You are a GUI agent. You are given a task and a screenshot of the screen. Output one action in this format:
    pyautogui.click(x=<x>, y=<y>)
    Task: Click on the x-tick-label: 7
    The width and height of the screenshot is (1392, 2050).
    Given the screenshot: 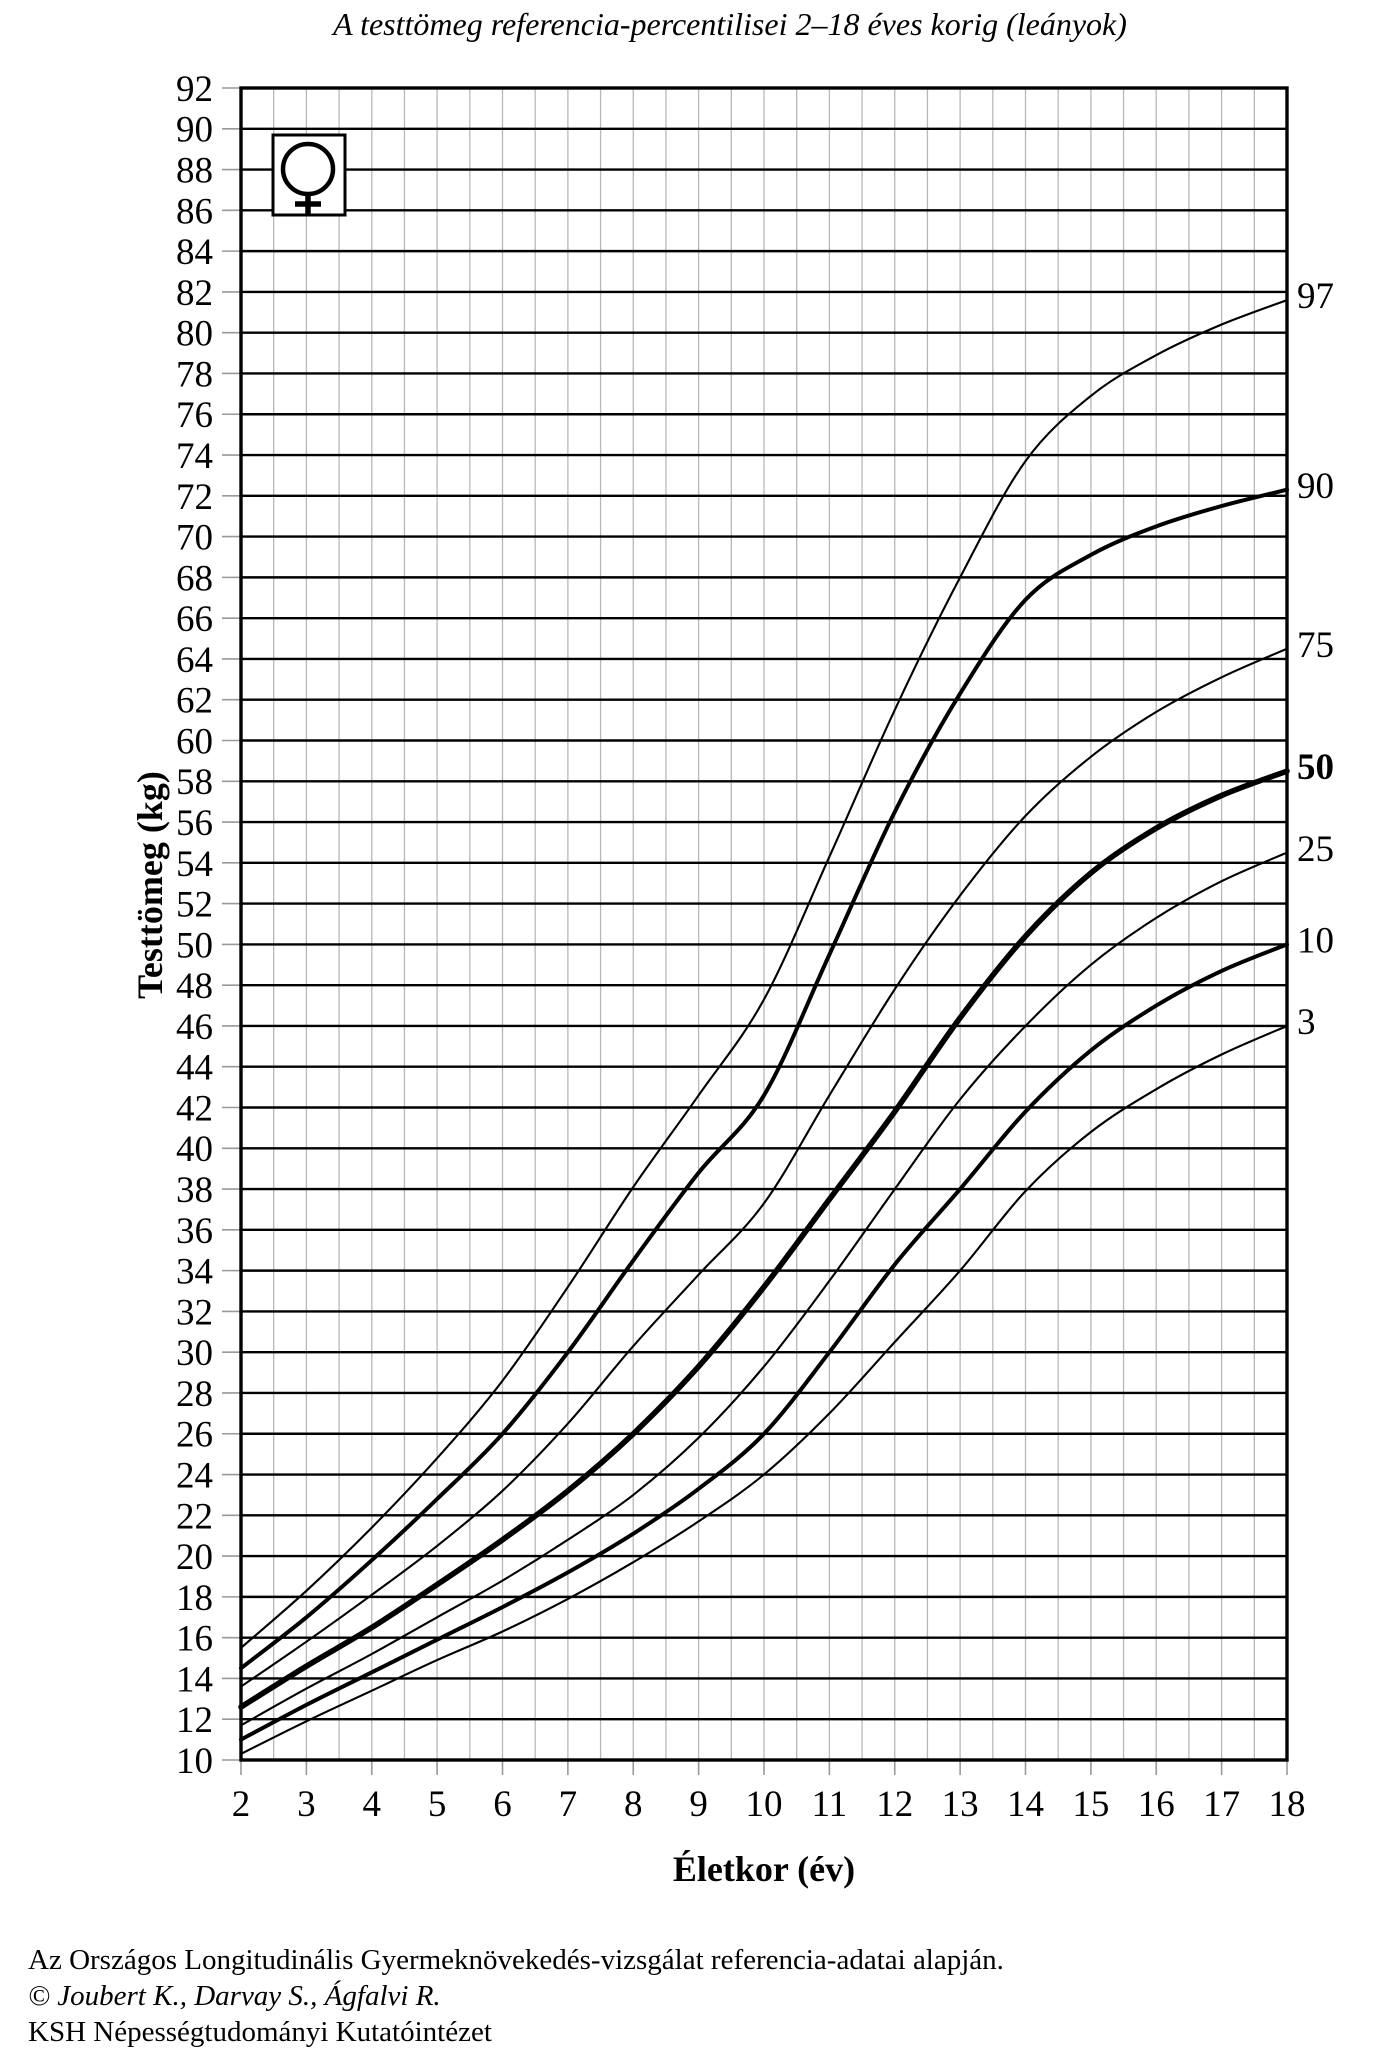 What is the action you would take?
    pyautogui.click(x=568, y=1804)
    